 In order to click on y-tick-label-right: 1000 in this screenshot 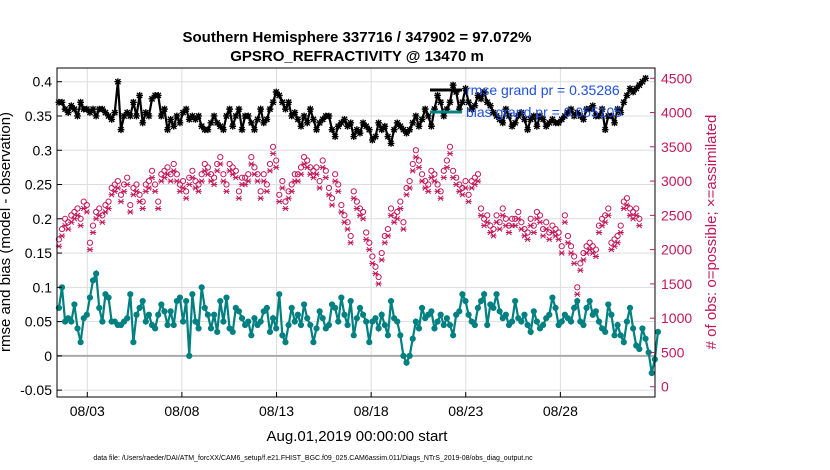, I will do `click(676, 318)`.